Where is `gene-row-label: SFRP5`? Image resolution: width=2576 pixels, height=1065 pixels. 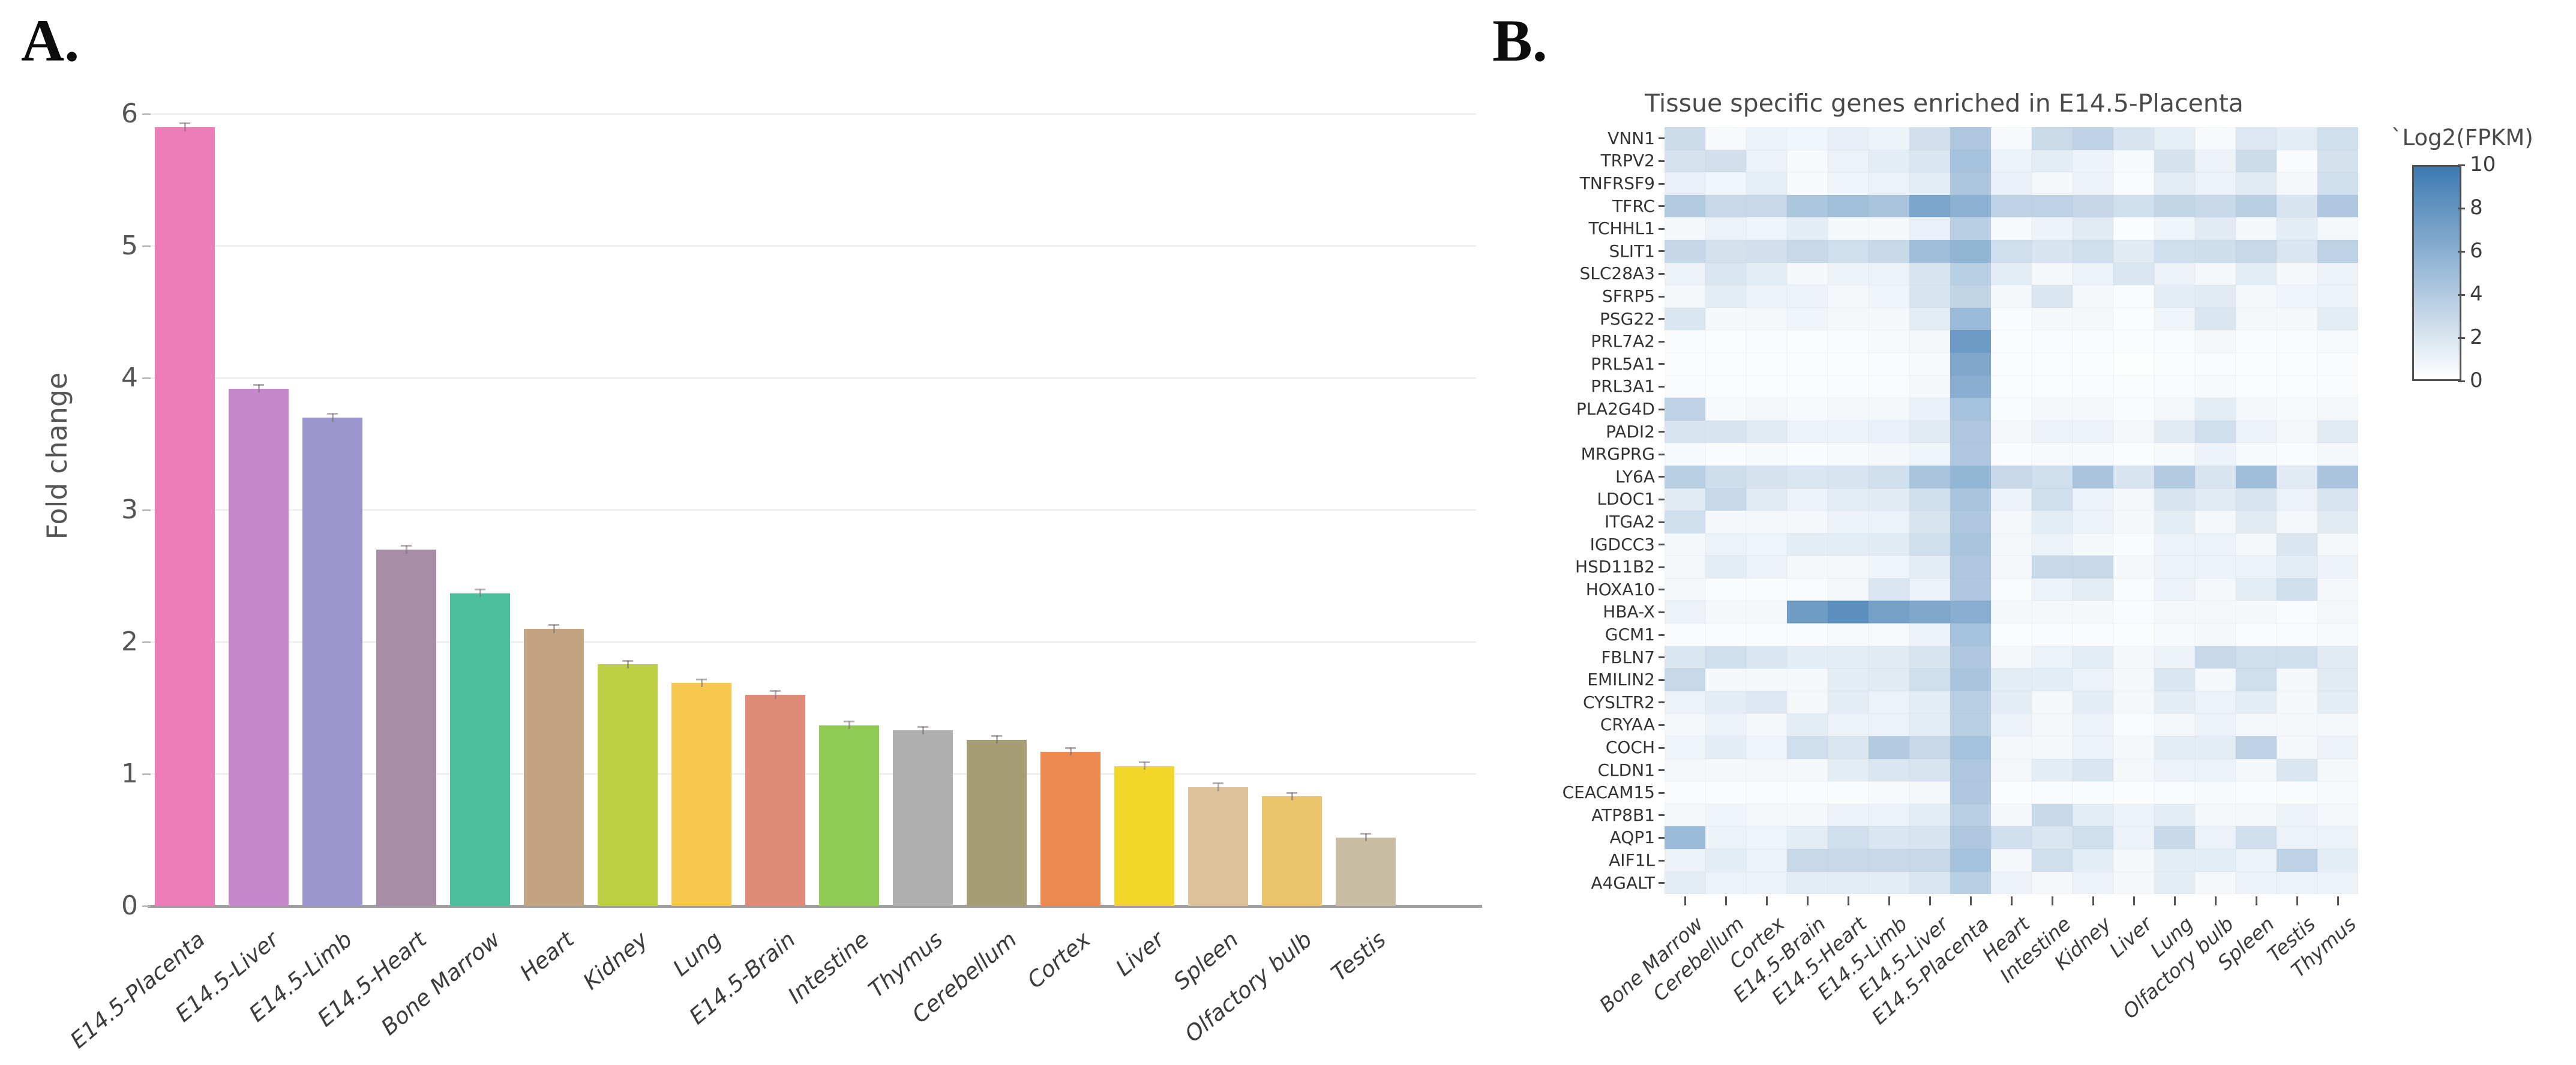 gene-row-label: SFRP5 is located at coordinates (1628, 296).